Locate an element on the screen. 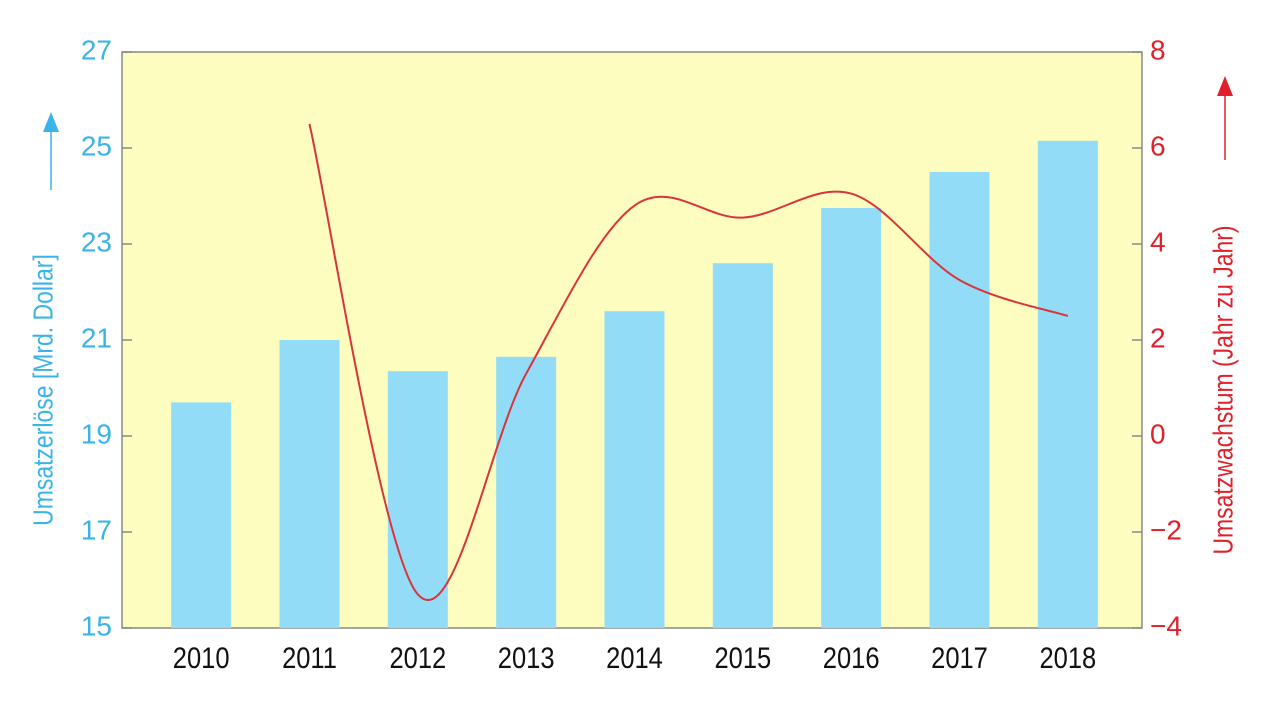 The height and width of the screenshot is (719, 1280). y2-tick-label: 8 is located at coordinates (1158, 49).